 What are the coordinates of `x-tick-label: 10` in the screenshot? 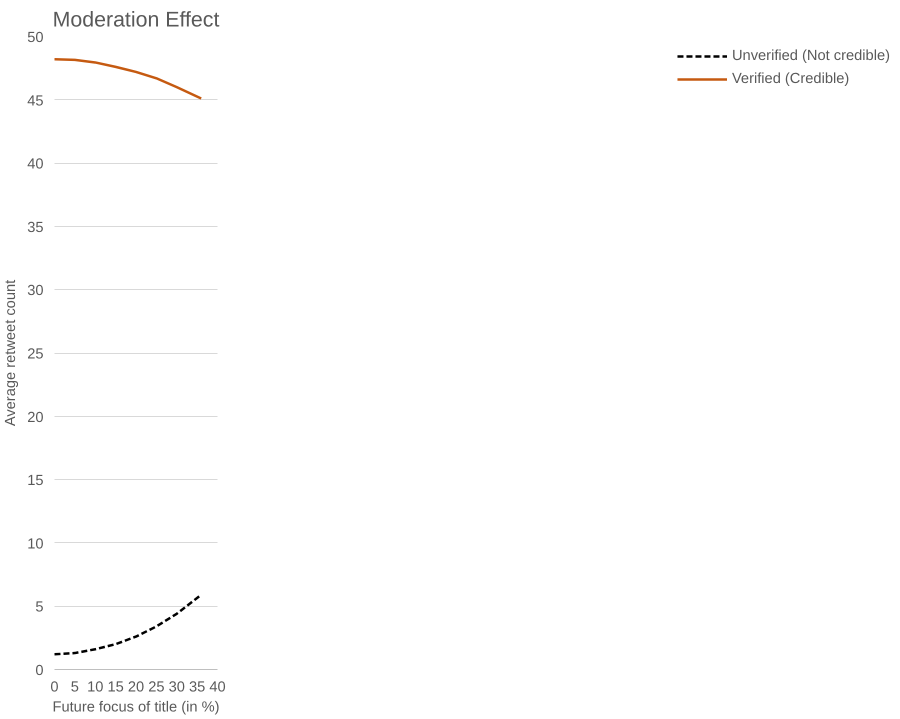 It's located at (95, 688).